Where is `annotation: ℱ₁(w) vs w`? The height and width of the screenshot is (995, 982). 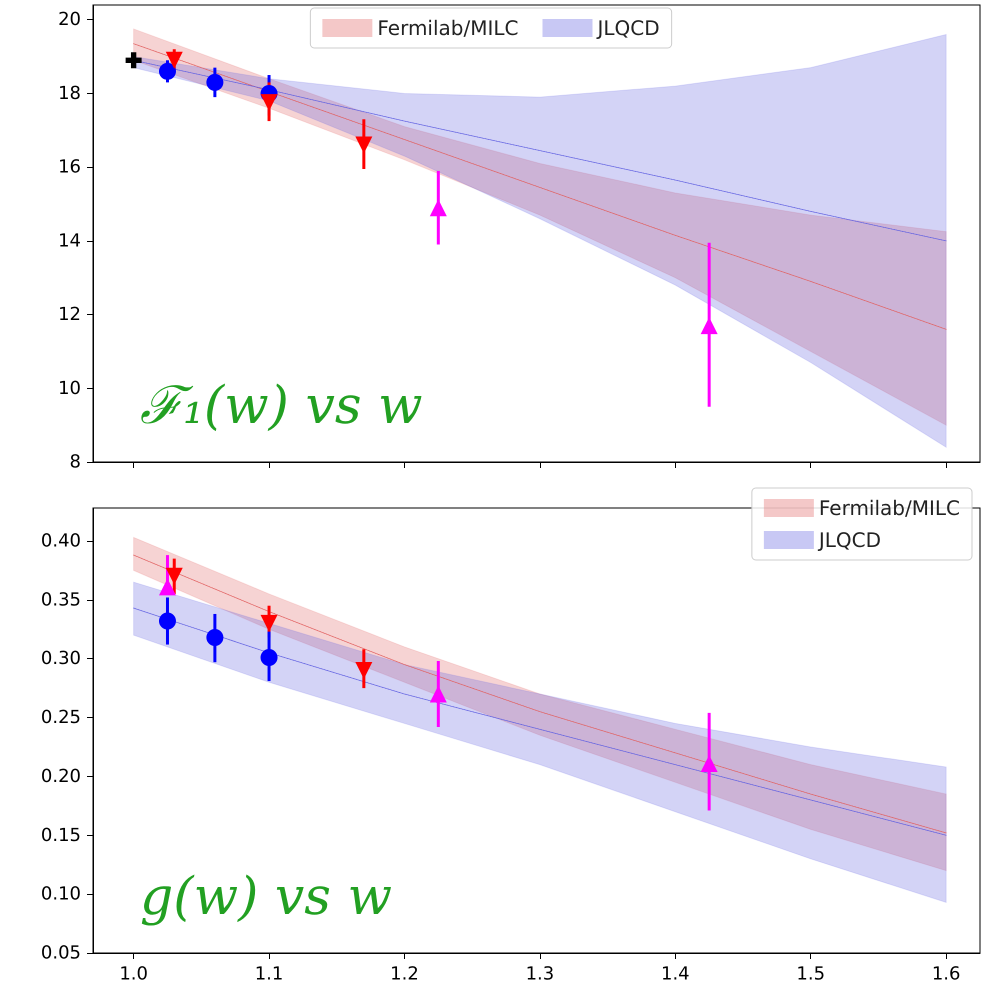 annotation: ℱ₁(w) vs w is located at coordinates (281, 406).